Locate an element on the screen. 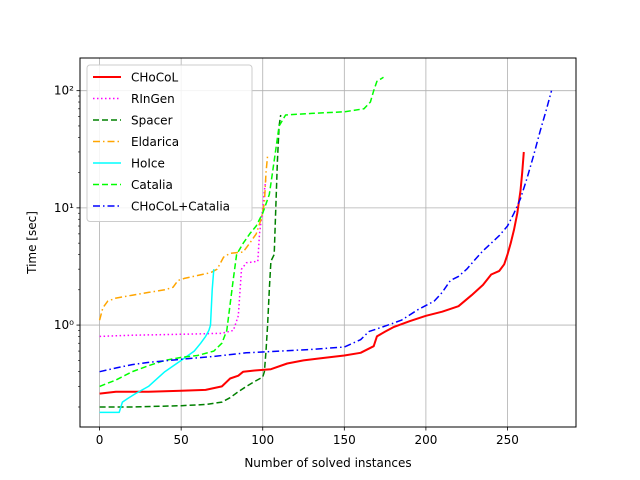 The width and height of the screenshot is (640, 480). x-tick-label: 50 is located at coordinates (181, 440).